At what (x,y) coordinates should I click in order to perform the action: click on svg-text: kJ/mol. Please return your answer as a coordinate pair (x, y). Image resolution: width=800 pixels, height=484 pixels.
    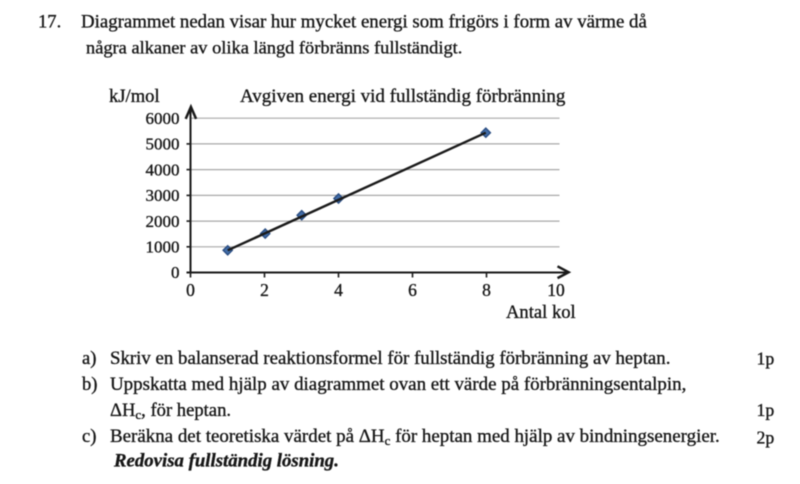
    Looking at the image, I should click on (134, 96).